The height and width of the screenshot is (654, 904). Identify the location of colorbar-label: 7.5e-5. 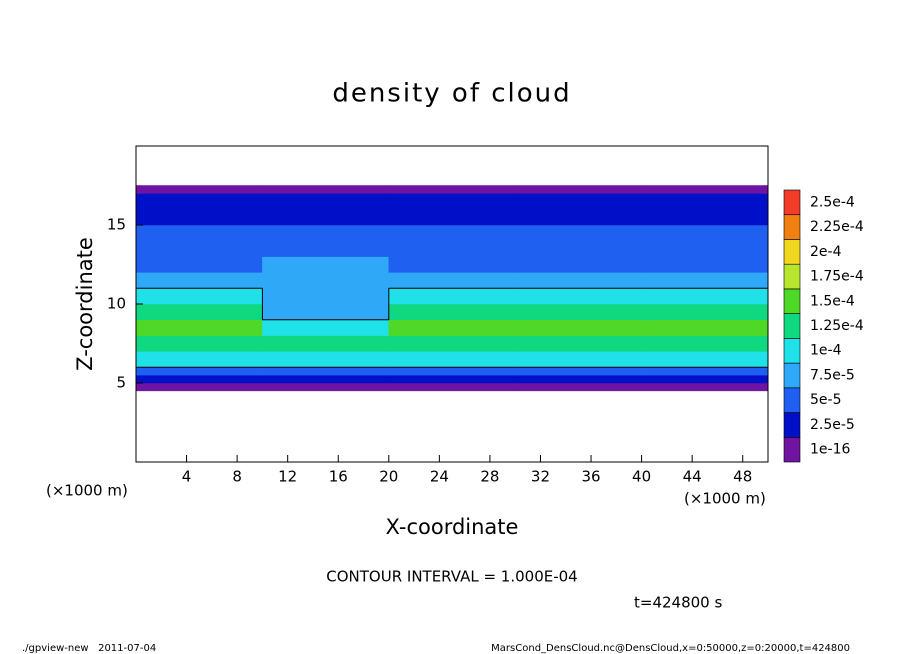
(832, 375).